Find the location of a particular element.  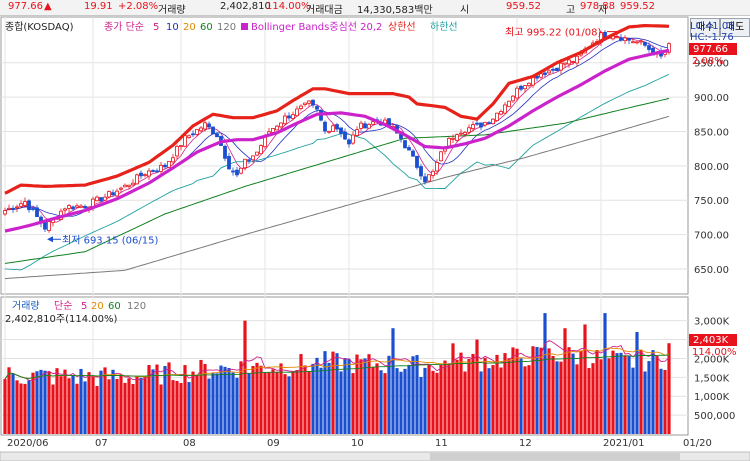

price-tick-label: 700.00 is located at coordinates (711, 236).